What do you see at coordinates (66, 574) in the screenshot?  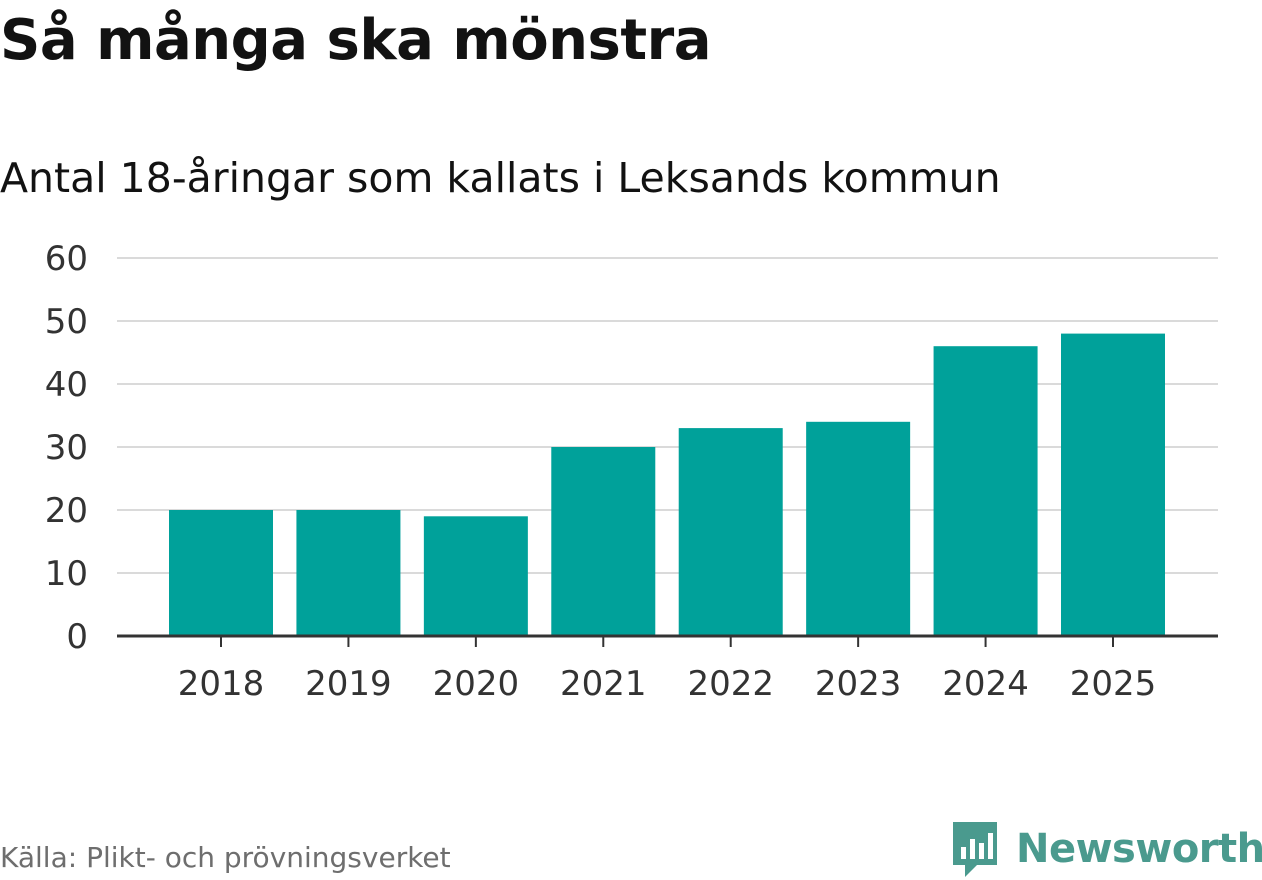 I see `y-tick-label: 10` at bounding box center [66, 574].